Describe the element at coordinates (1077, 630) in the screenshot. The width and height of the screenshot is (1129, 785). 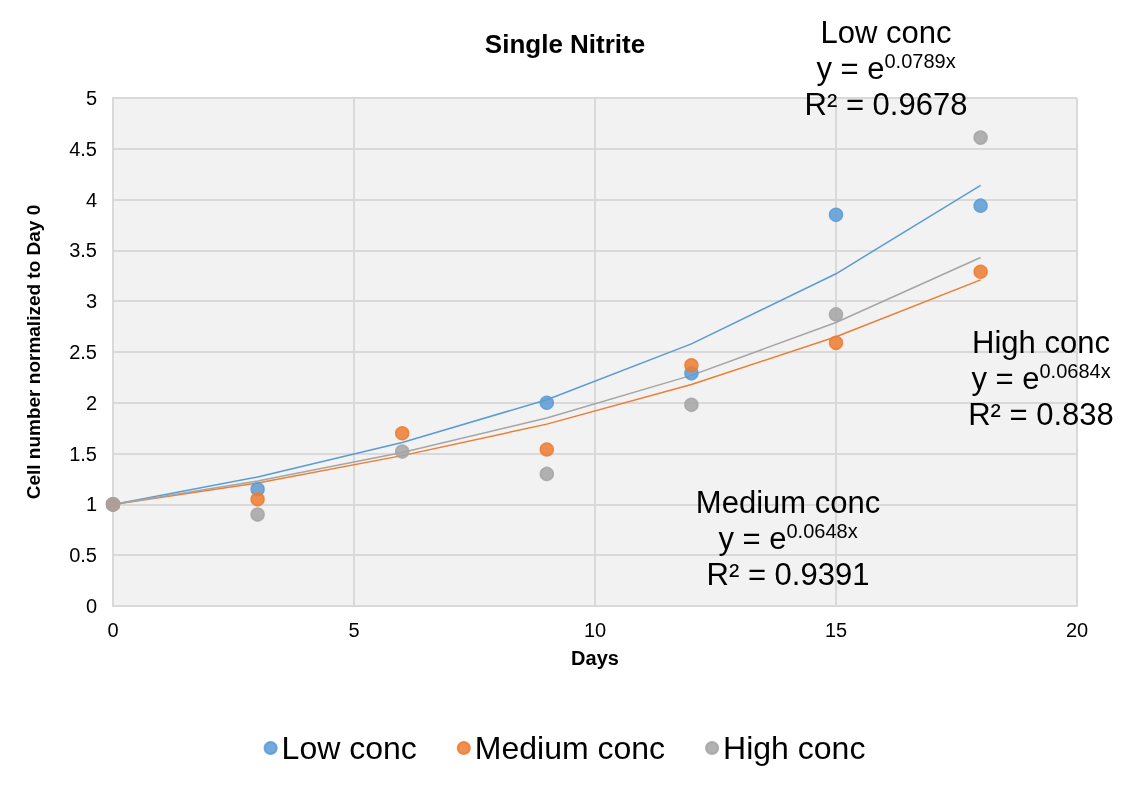
I see `x-tick-label: 20` at that location.